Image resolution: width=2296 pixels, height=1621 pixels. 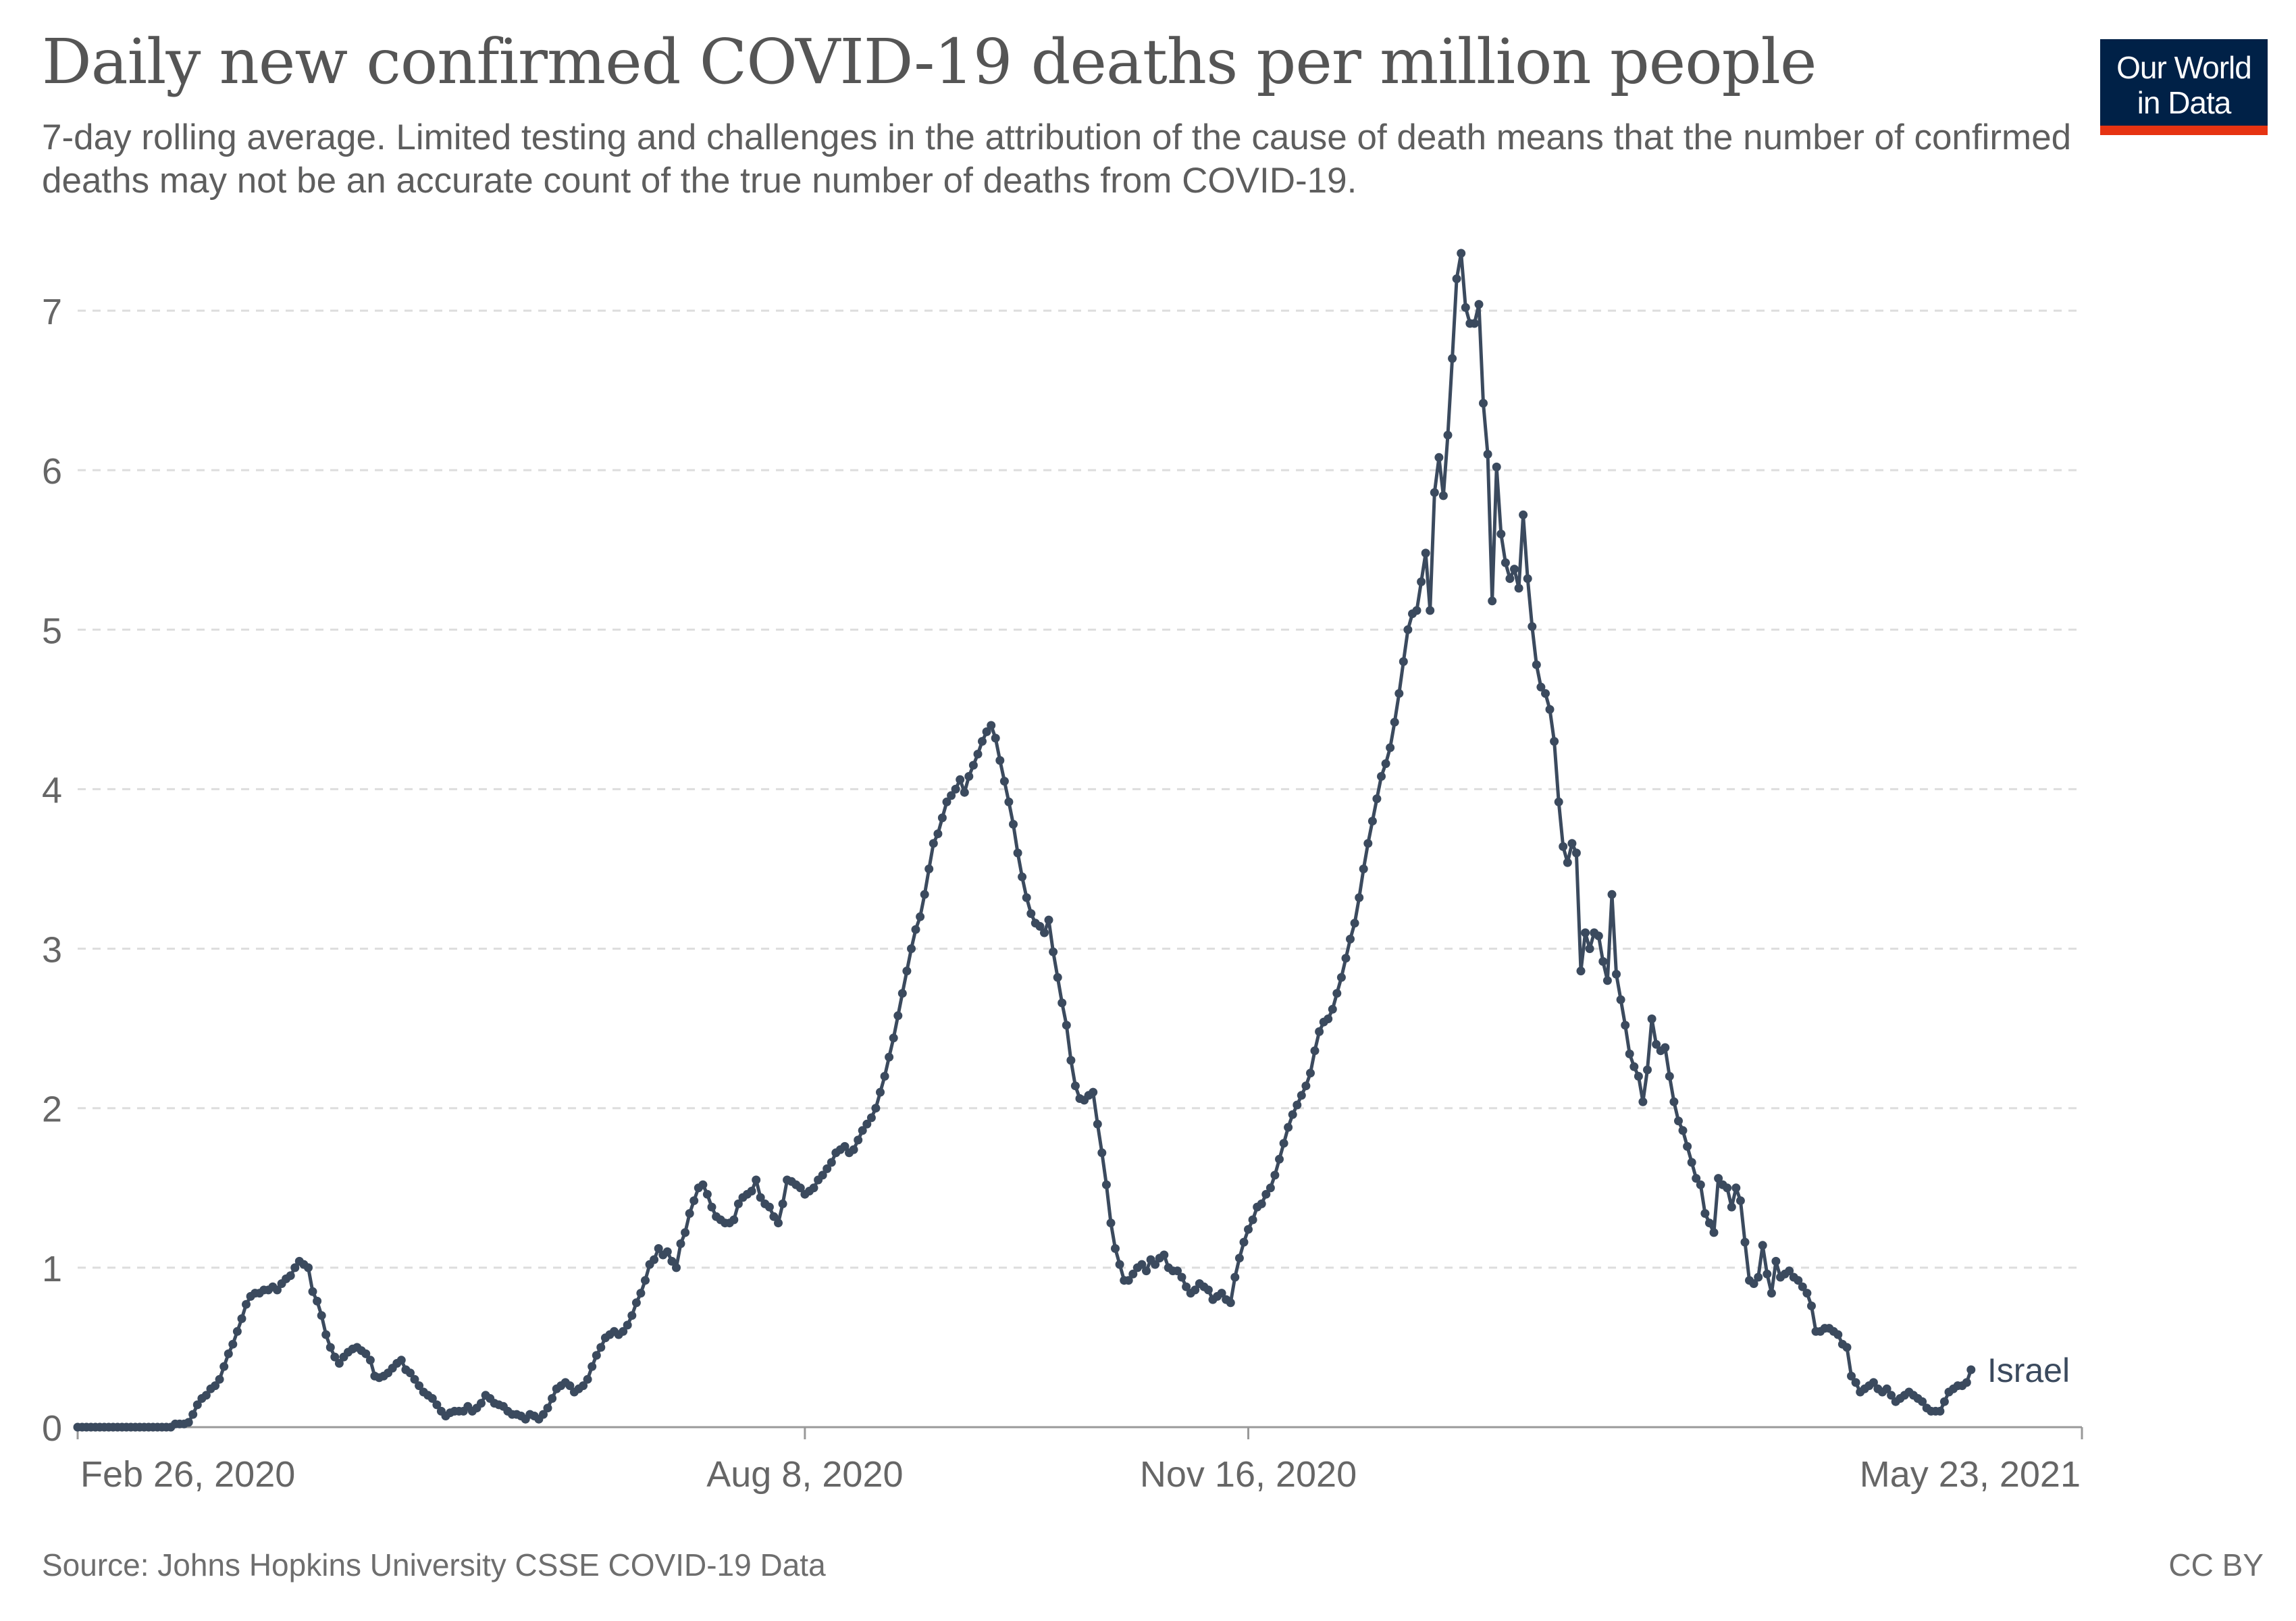 What do you see at coordinates (52, 790) in the screenshot?
I see `y-tick-label-4: 4` at bounding box center [52, 790].